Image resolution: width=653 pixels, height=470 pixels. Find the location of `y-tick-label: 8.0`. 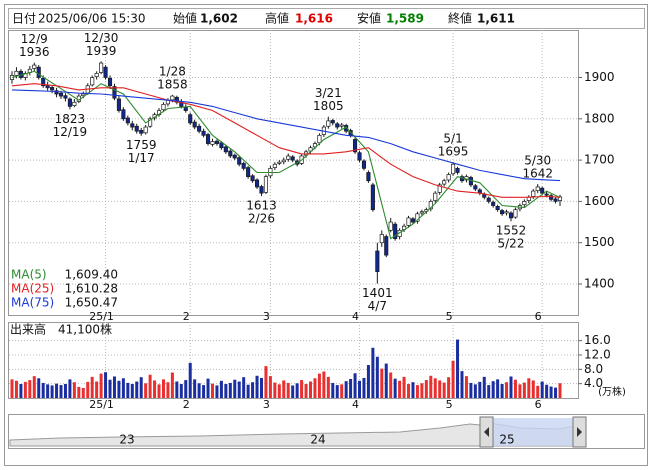

y-tick-label: 8.0 is located at coordinates (593, 369).